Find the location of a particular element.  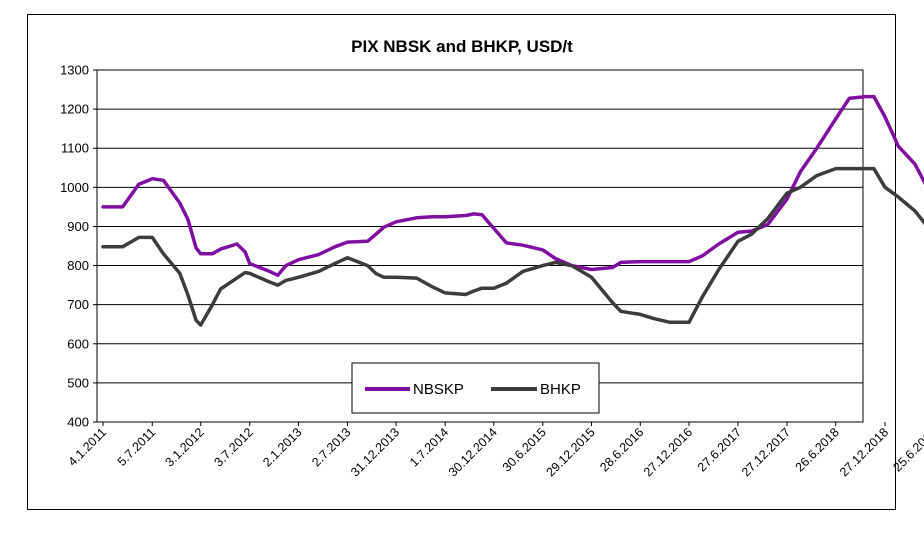

x-tick-label: 2.1.2013 is located at coordinates (282, 447).